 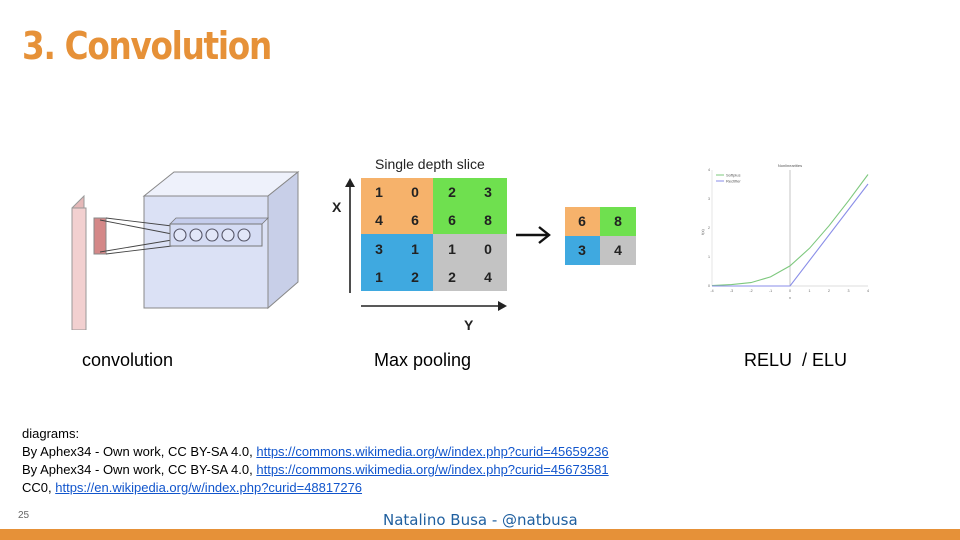 What do you see at coordinates (502, 306) in the screenshot?
I see `y-axis-arrowhead` at bounding box center [502, 306].